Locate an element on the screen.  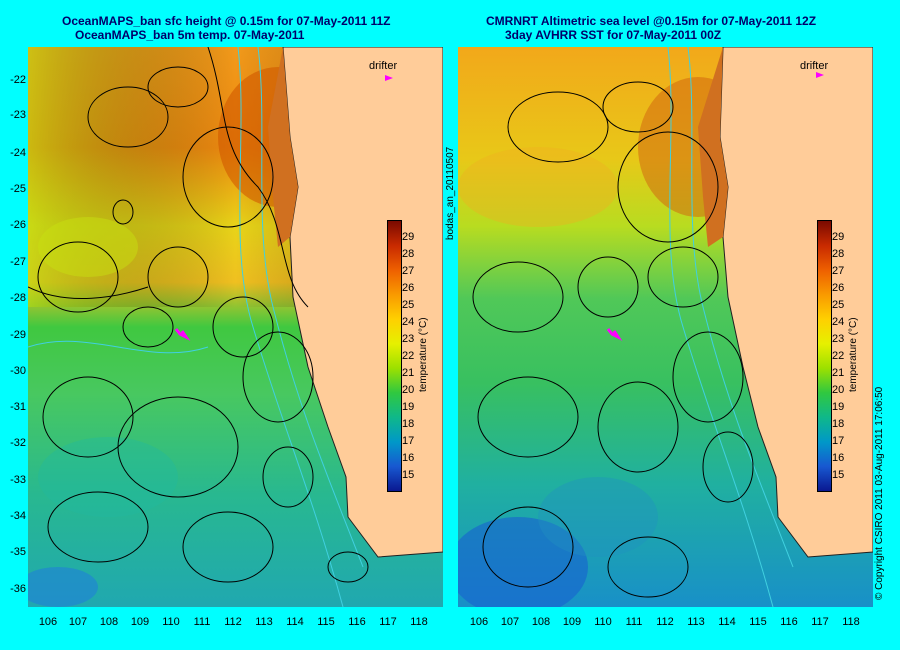
left-colorbar is located at coordinates (394, 356).